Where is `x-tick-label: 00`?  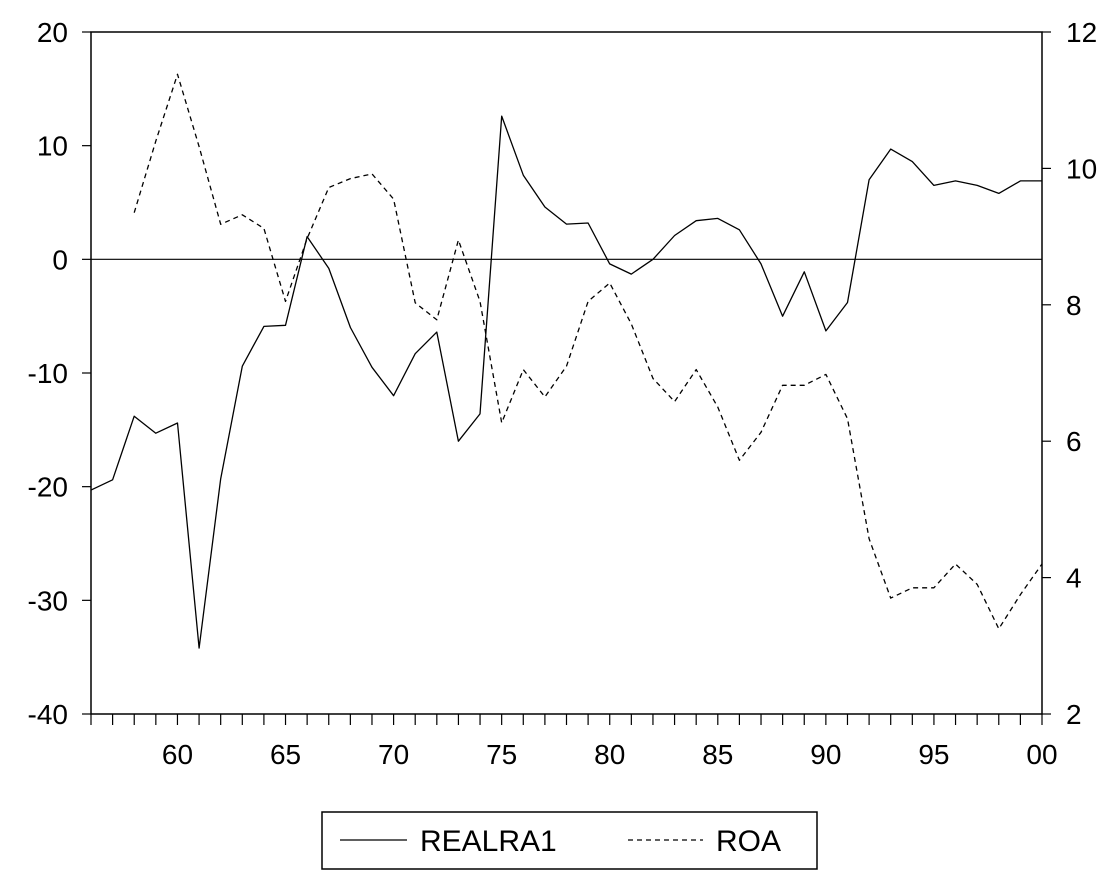
x-tick-label: 00 is located at coordinates (1041, 754).